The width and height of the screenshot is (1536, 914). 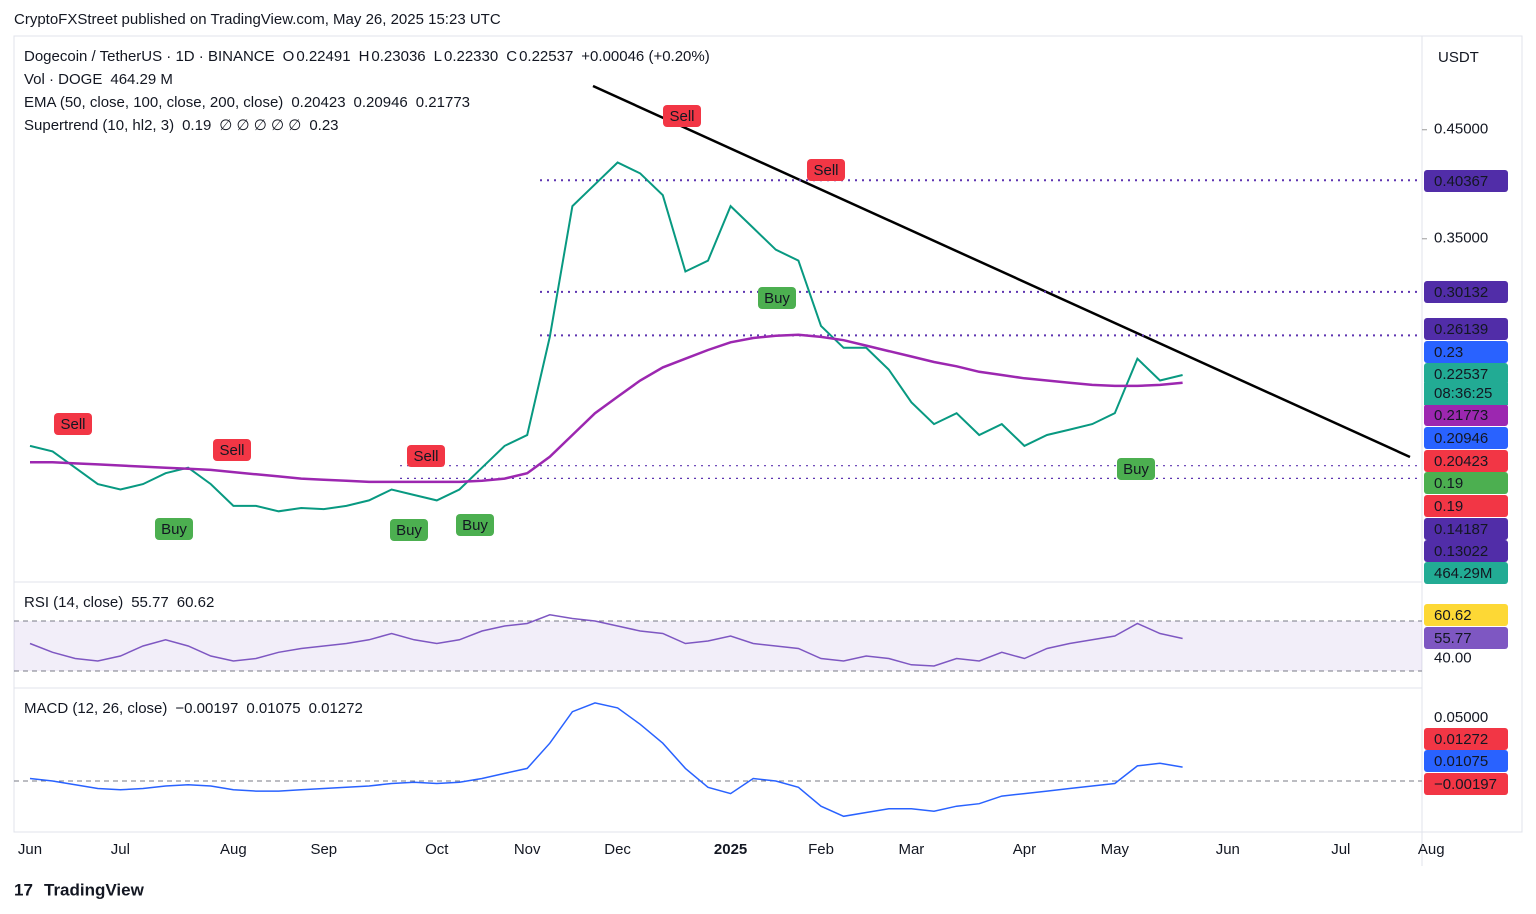 I want to click on legend-text: 0.23, so click(x=323, y=125).